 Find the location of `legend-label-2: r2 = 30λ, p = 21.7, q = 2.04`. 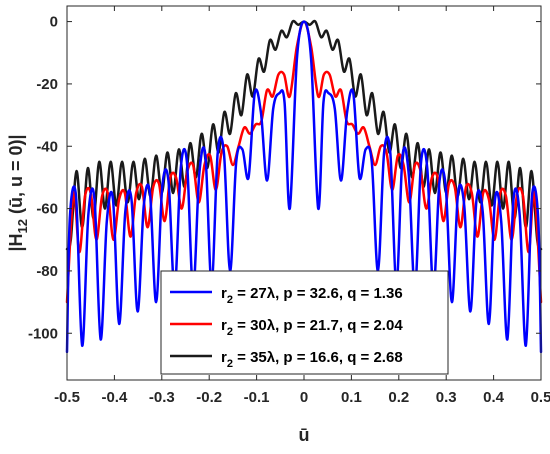

legend-label-2: r2 = 30λ, p = 21.7, q = 2.04 is located at coordinates (312, 327).